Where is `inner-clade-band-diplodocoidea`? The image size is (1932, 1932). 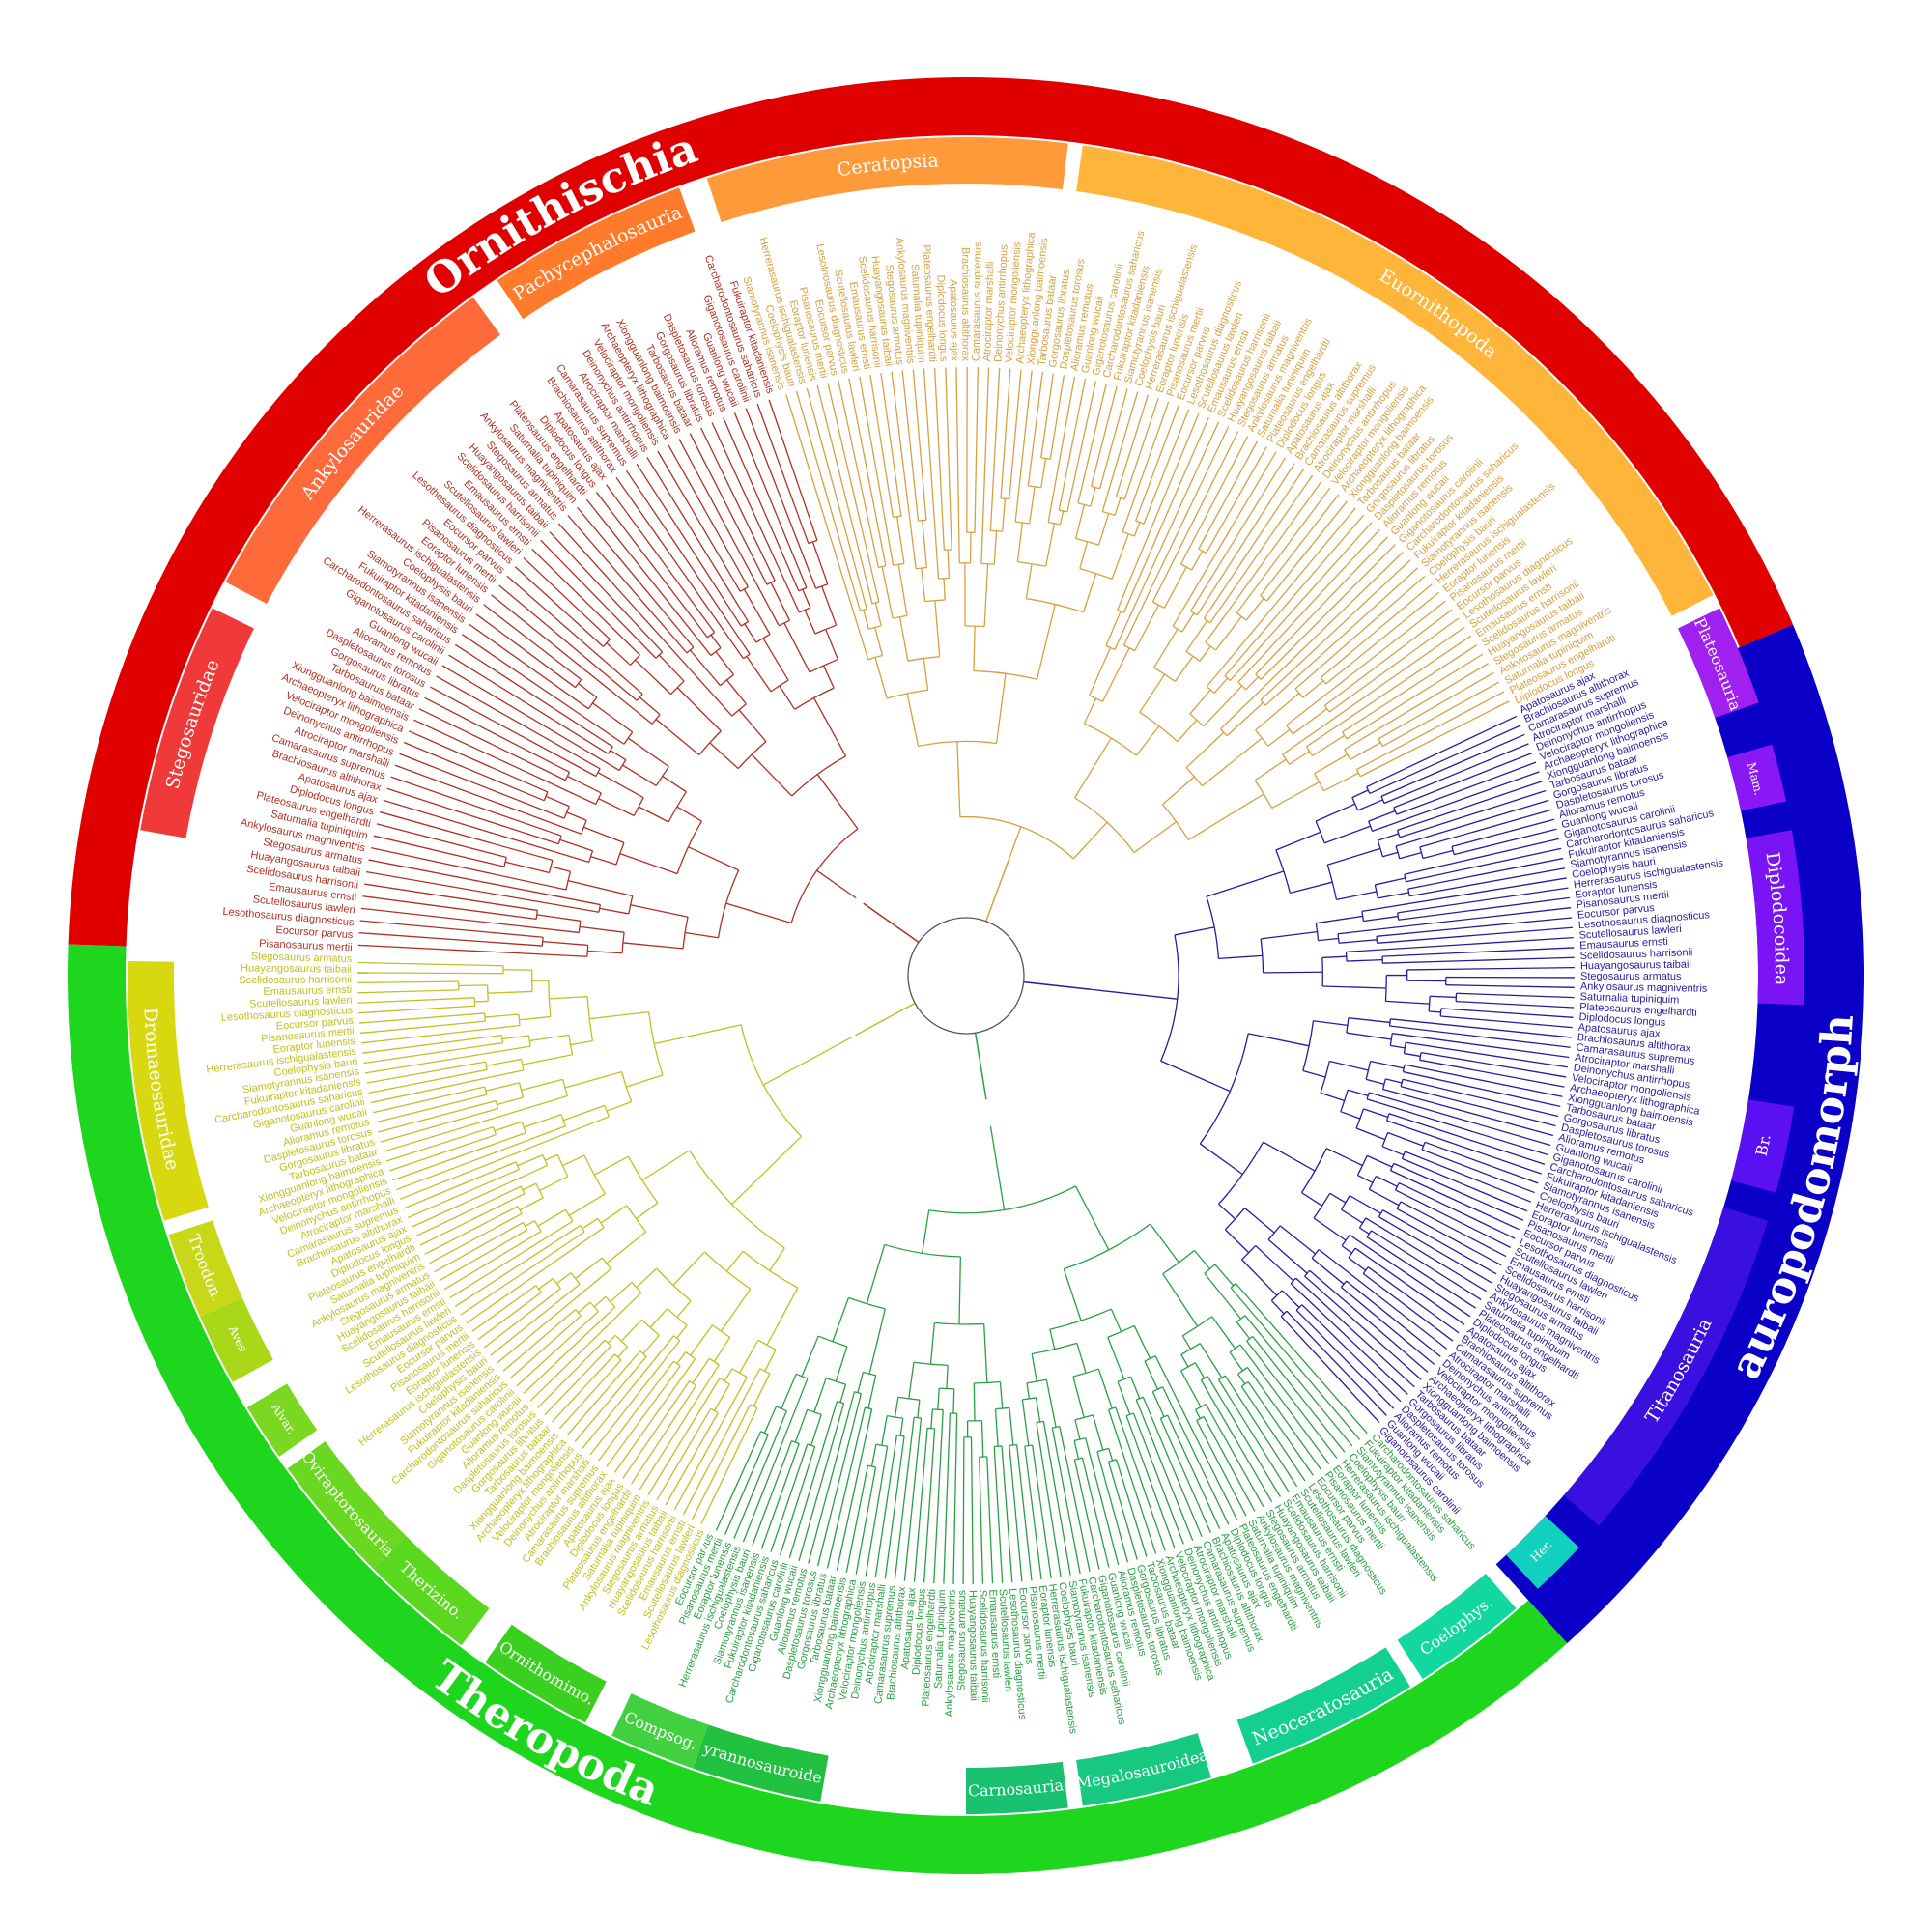
inner-clade-band-diplodocoidea is located at coordinates (1775, 918).